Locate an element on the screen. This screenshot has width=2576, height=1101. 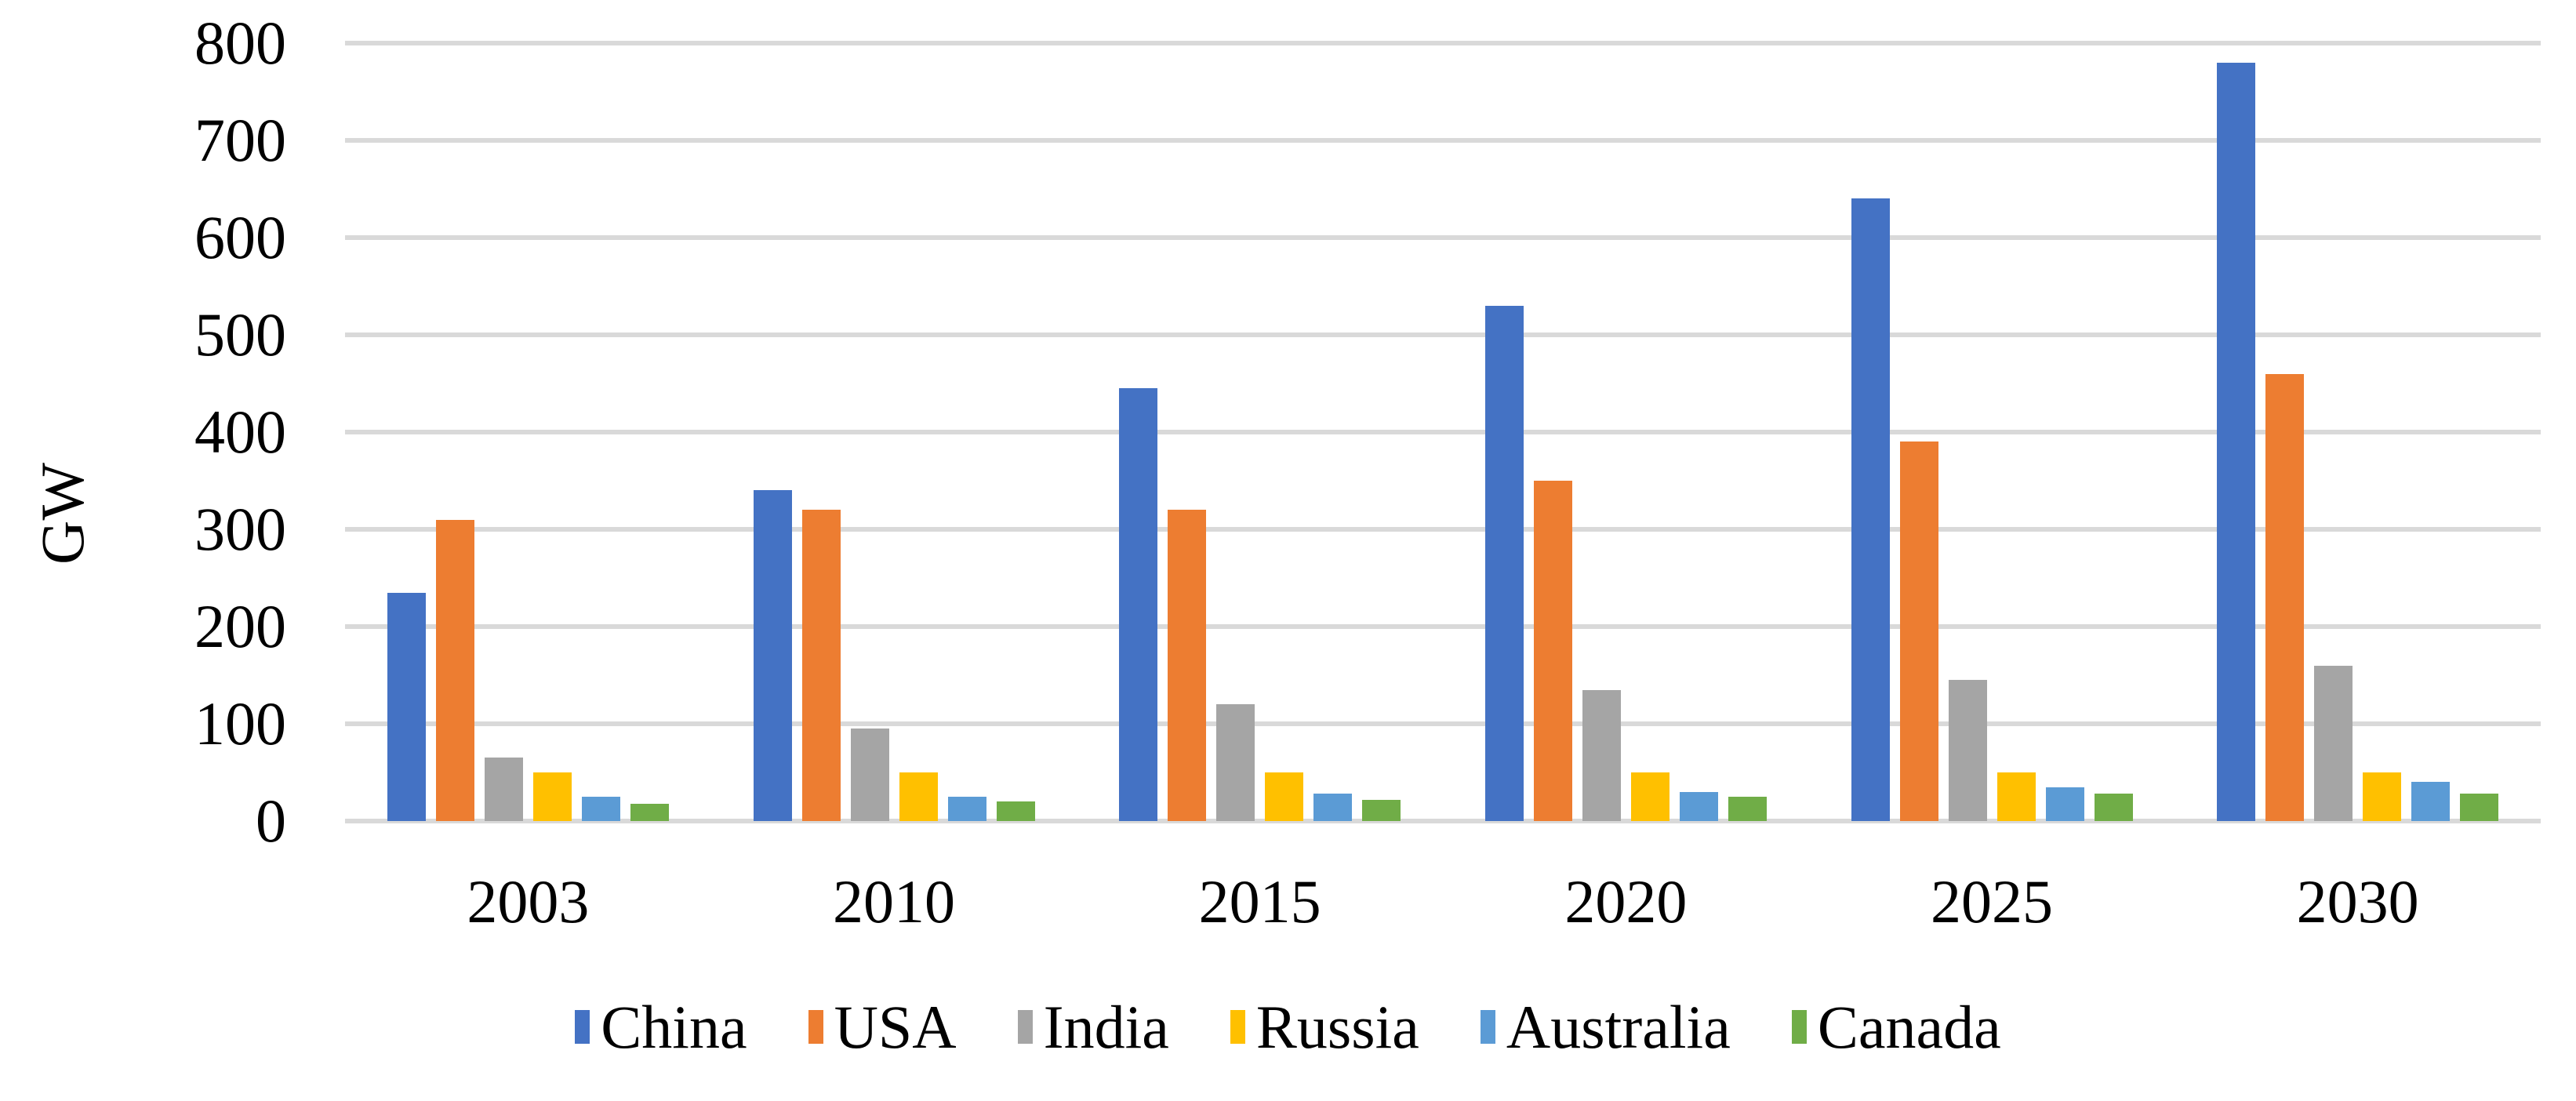
bar-russia-2003 is located at coordinates (552, 796).